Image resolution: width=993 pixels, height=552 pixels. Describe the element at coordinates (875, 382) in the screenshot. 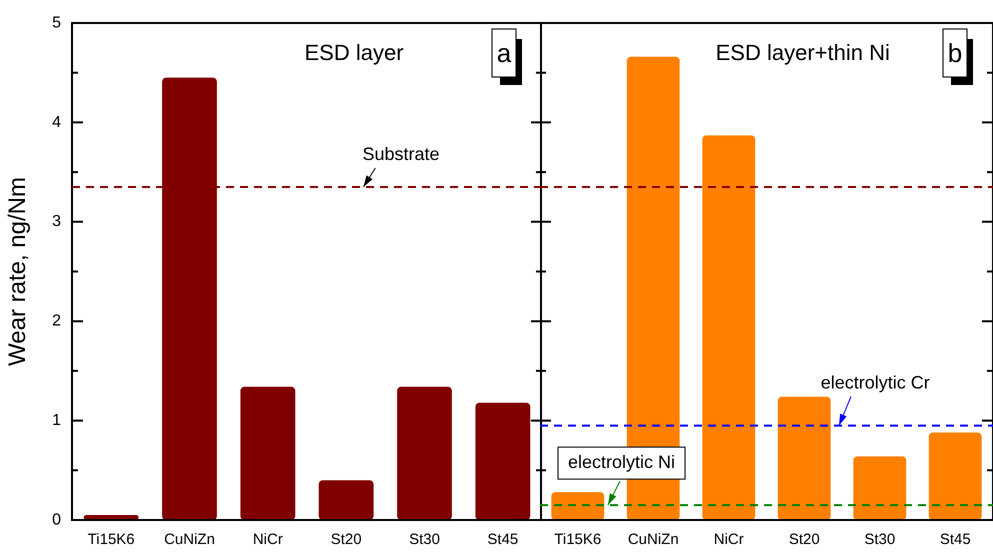

I see `ref-line-label: electrolytic Cr` at that location.